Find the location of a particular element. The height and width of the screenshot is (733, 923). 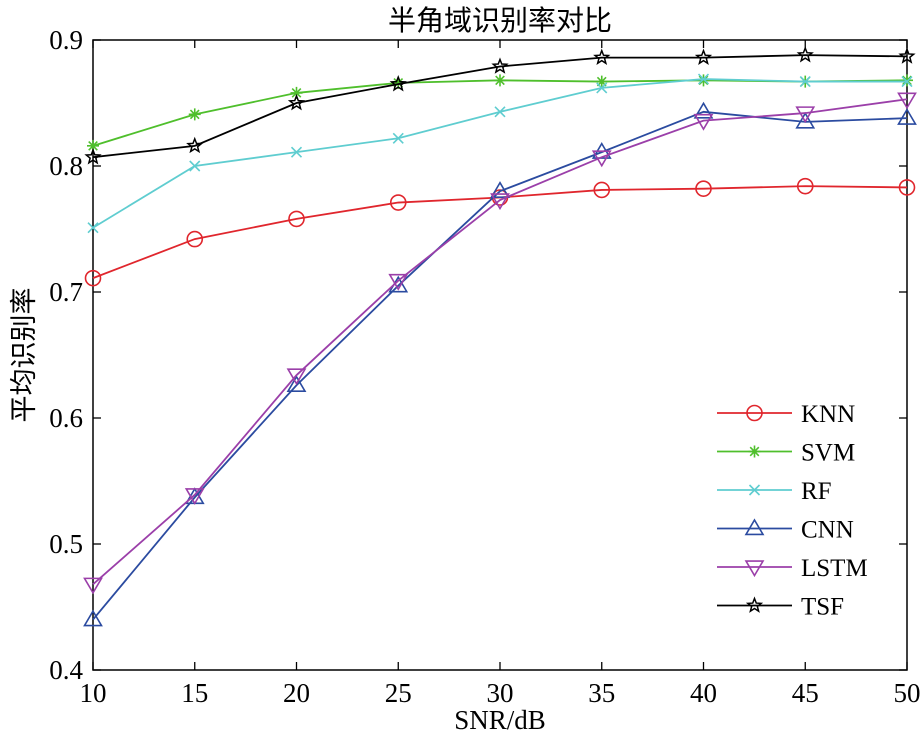

x-tick-label: 45 is located at coordinates (805, 693).